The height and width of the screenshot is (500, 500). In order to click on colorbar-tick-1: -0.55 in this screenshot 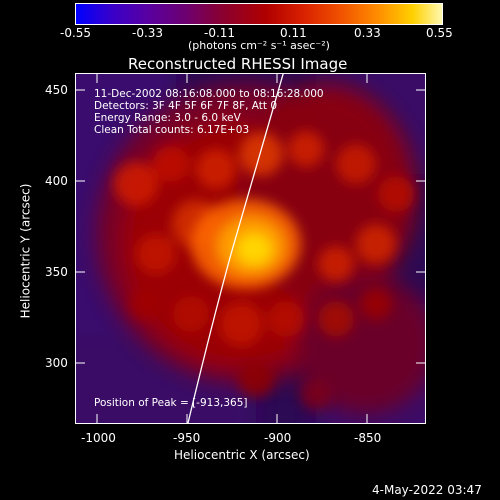, I will do `click(76, 33)`.